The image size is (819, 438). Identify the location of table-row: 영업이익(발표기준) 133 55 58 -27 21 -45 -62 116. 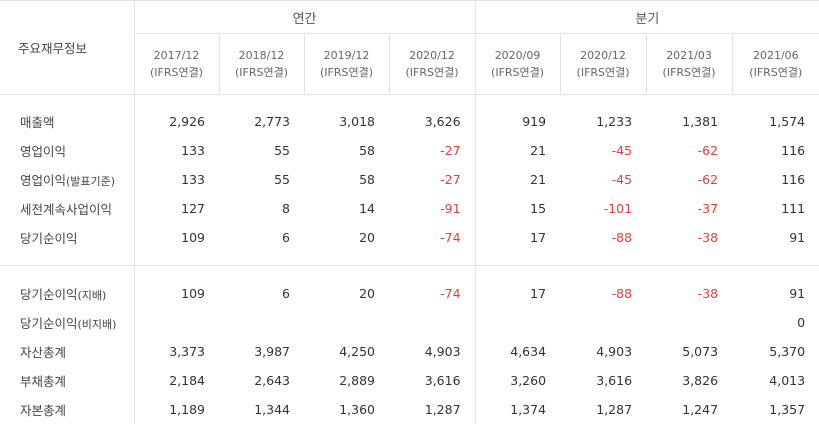
(409, 179).